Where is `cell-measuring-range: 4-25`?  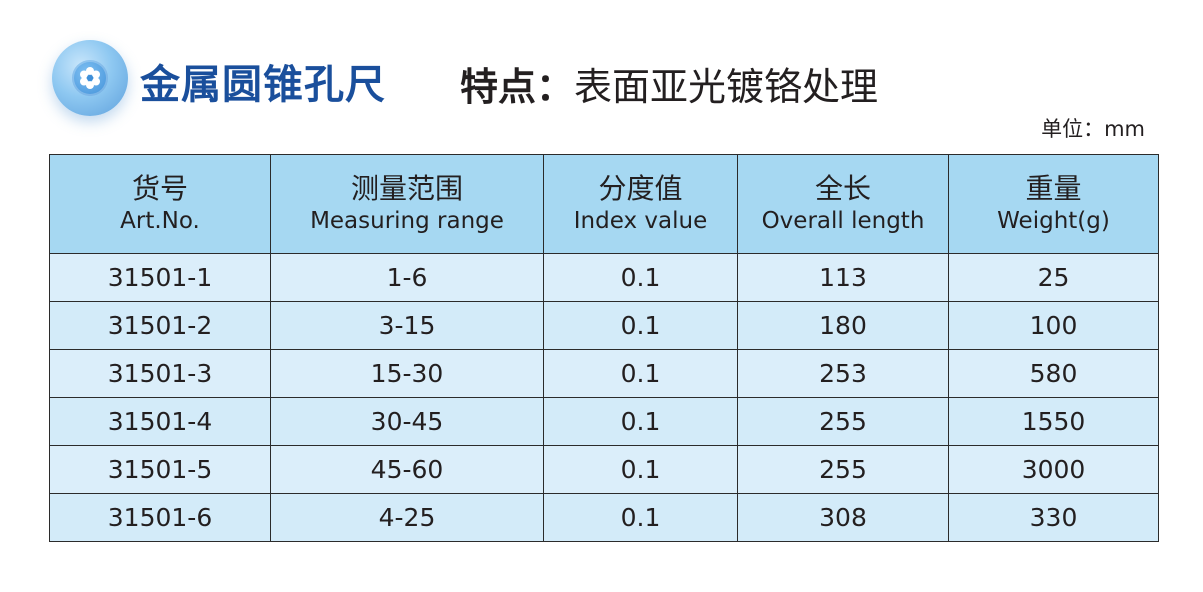 cell-measuring-range: 4-25 is located at coordinates (407, 517).